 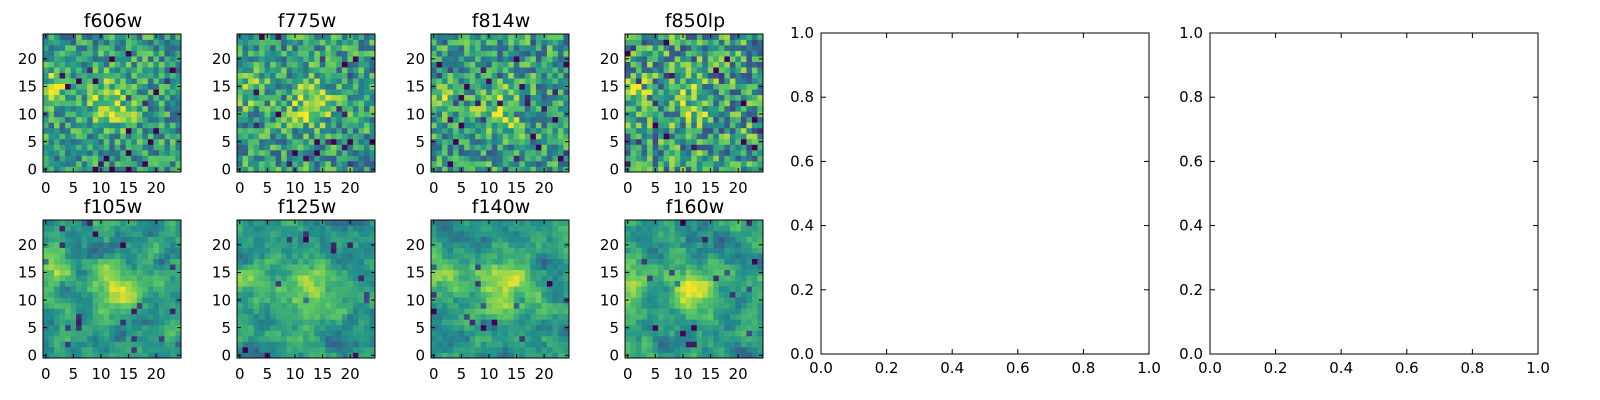 I want to click on y-tick-label: 15, so click(x=221, y=273).